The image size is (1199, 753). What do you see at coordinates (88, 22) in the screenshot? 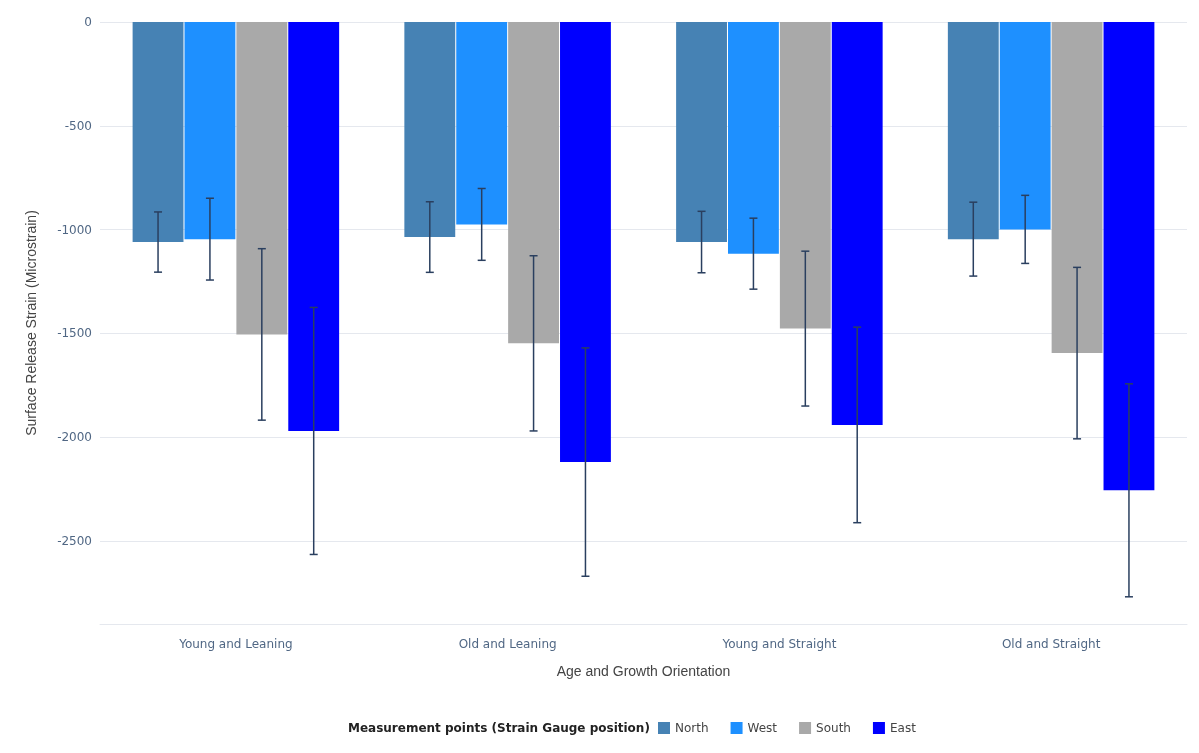
I see `y-tick-label: 0` at bounding box center [88, 22].